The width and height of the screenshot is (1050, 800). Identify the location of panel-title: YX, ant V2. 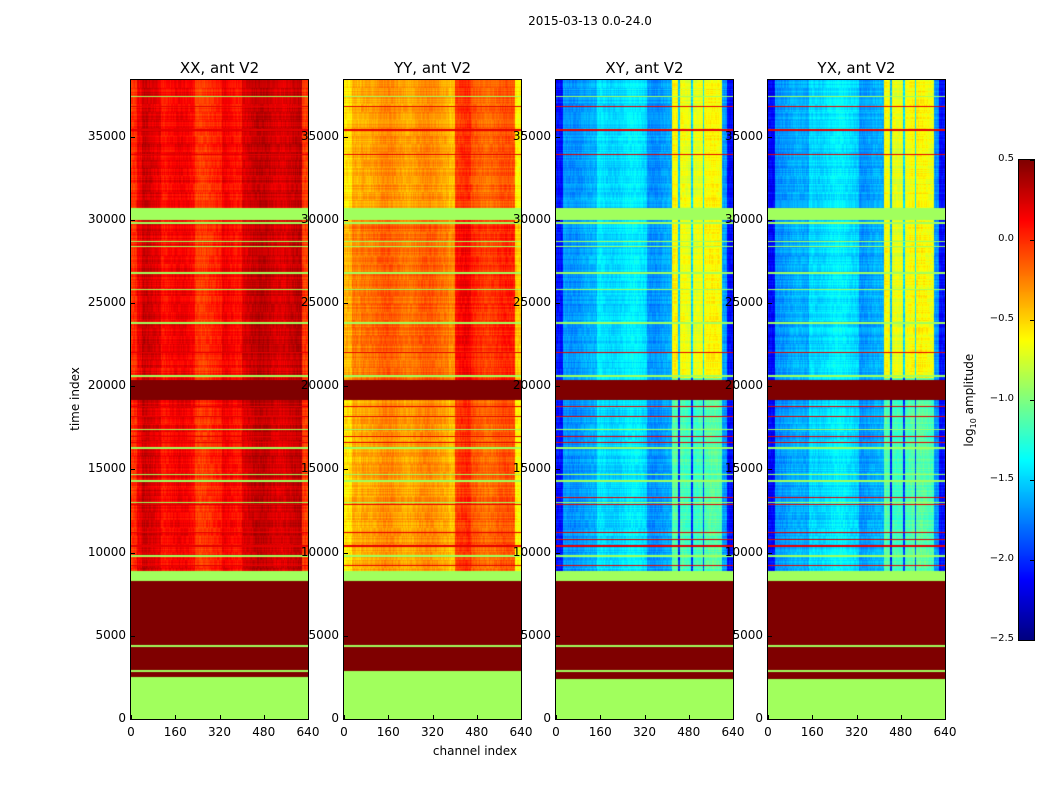
(856, 68).